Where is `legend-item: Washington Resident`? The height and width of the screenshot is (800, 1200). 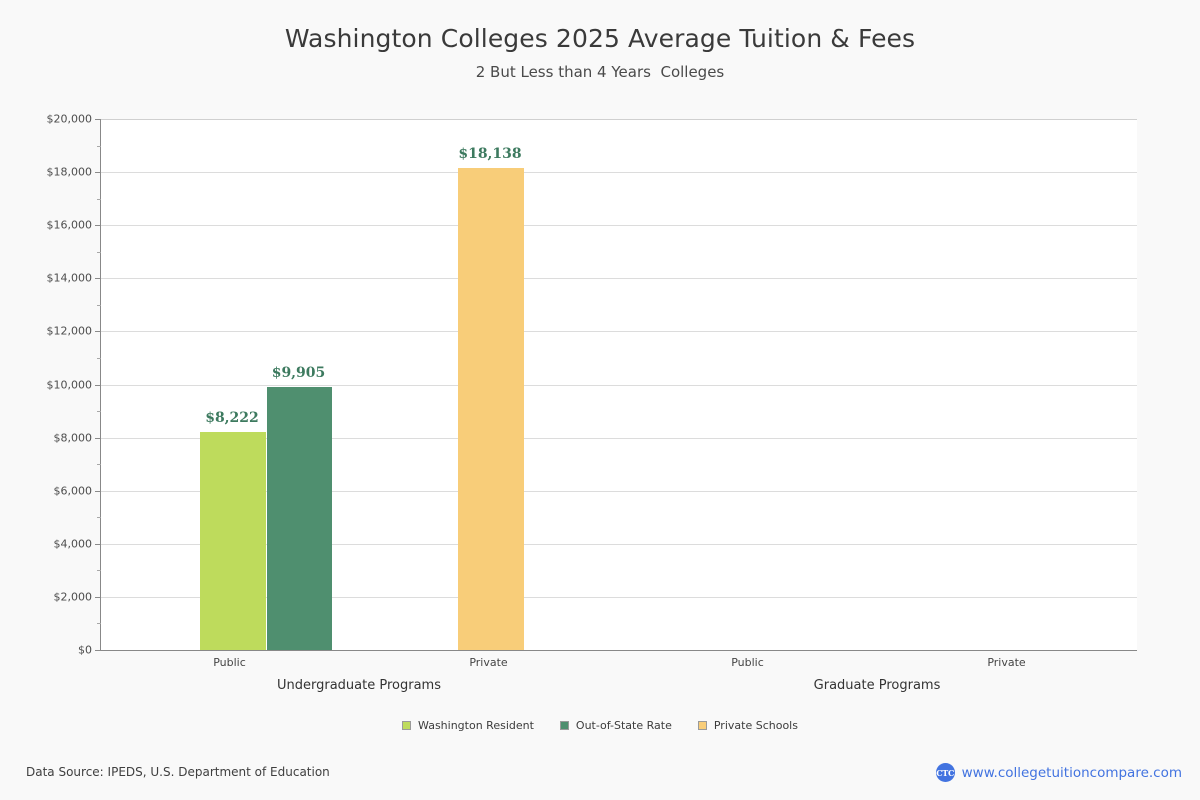
legend-item: Washington Resident is located at coordinates (468, 725).